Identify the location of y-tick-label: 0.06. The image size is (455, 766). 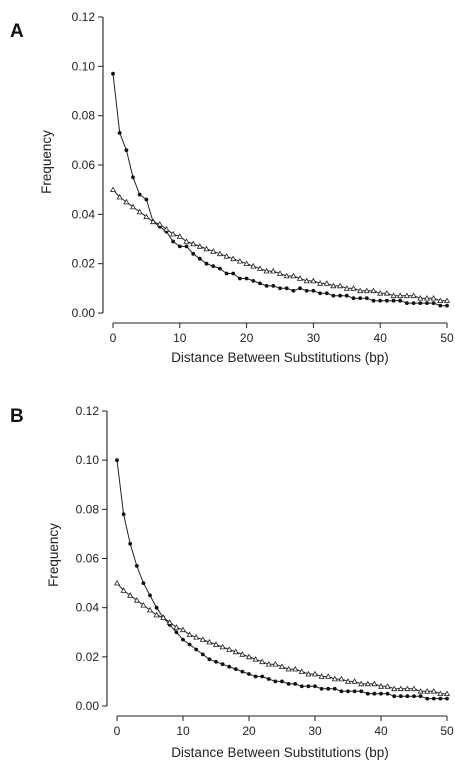
(84, 165).